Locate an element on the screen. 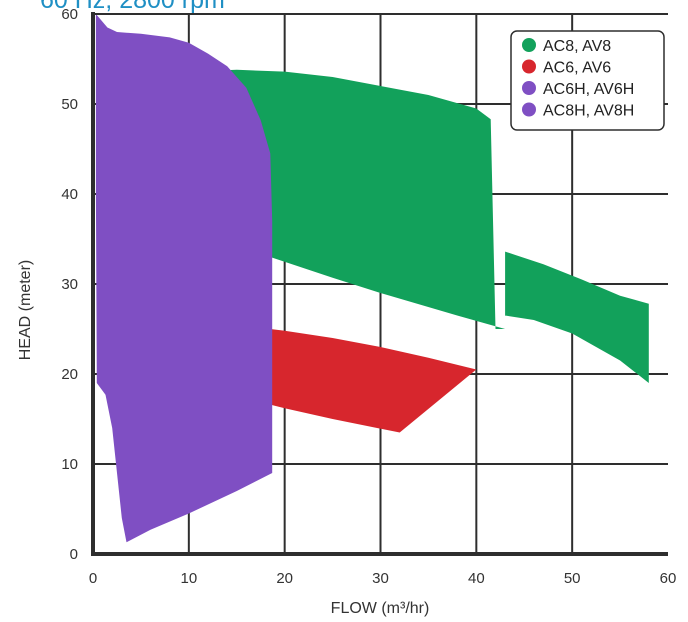 This screenshot has height=622, width=688. x-tick-label: 30 is located at coordinates (380, 578).